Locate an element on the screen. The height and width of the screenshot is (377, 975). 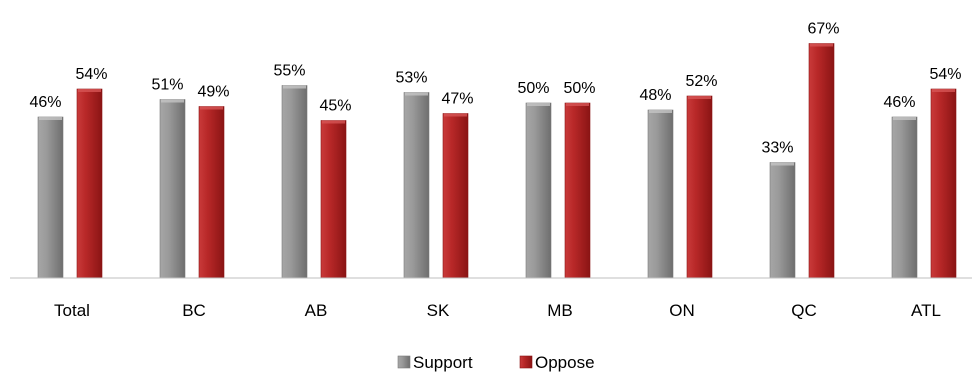
bar-bevel-support-ab is located at coordinates (294, 87).